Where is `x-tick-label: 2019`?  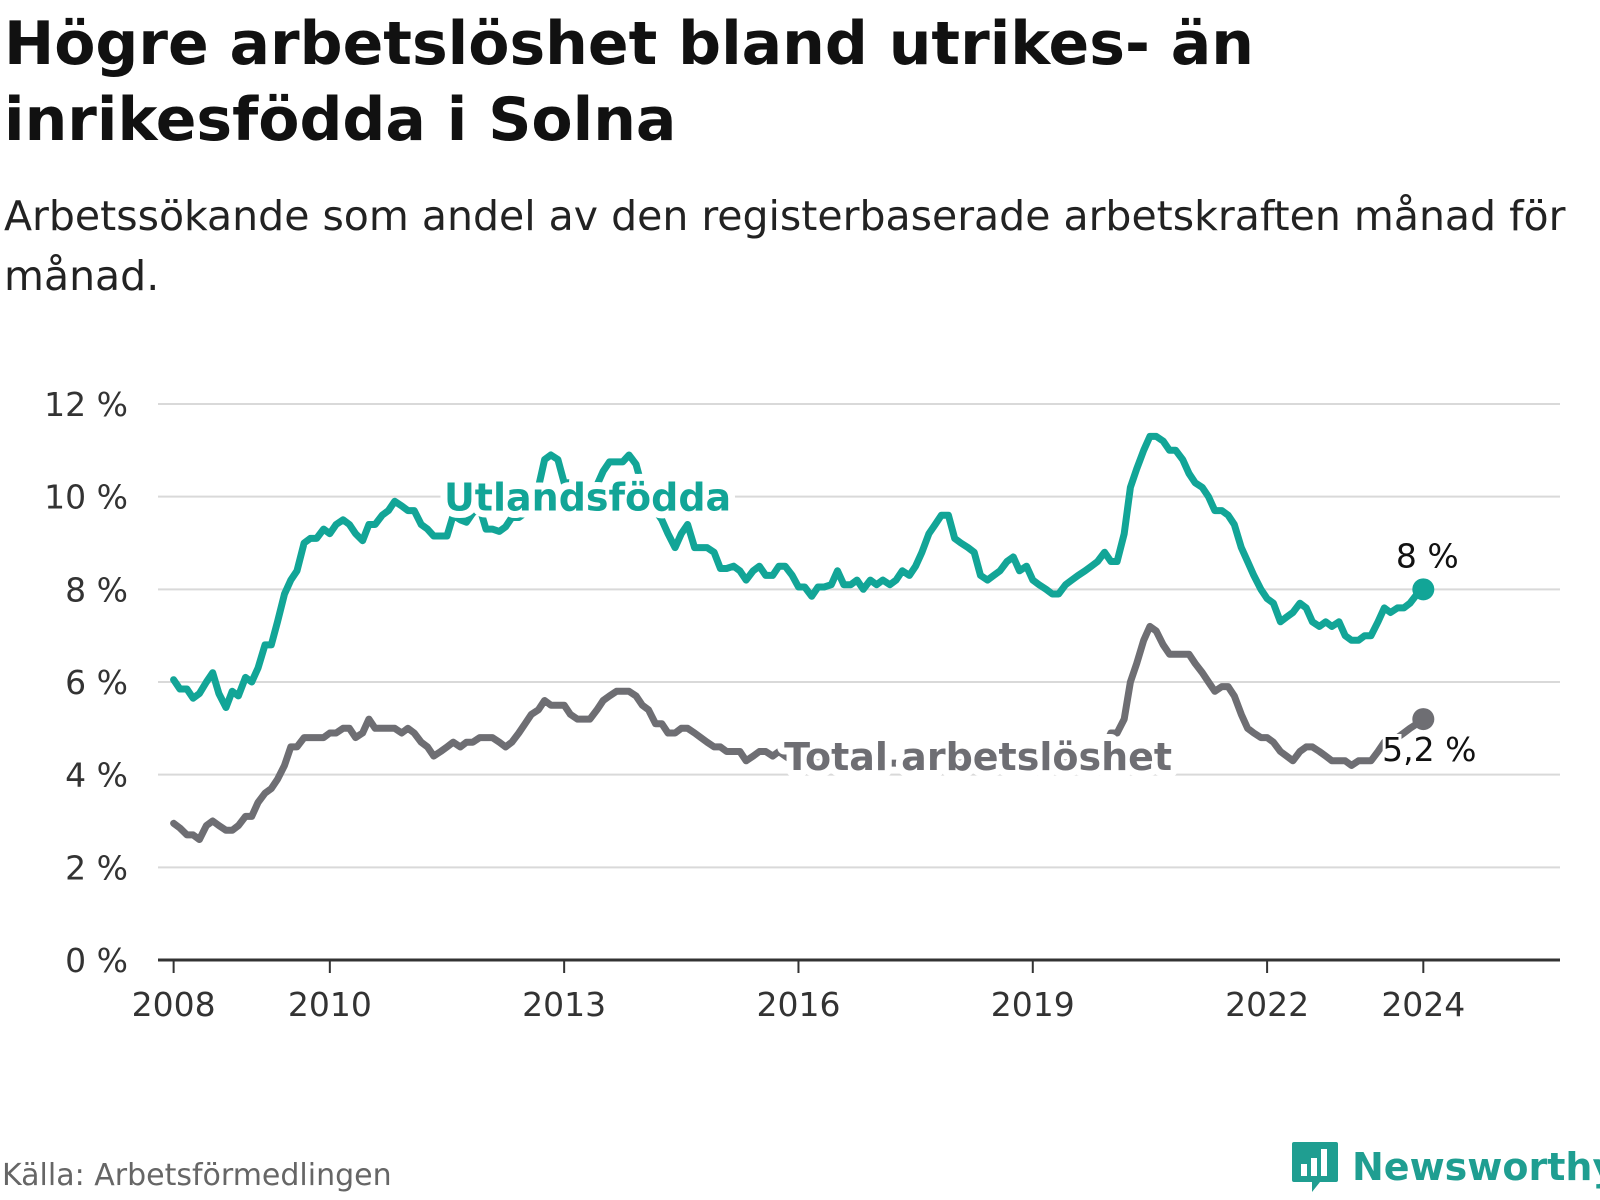
x-tick-label: 2019 is located at coordinates (1033, 1004).